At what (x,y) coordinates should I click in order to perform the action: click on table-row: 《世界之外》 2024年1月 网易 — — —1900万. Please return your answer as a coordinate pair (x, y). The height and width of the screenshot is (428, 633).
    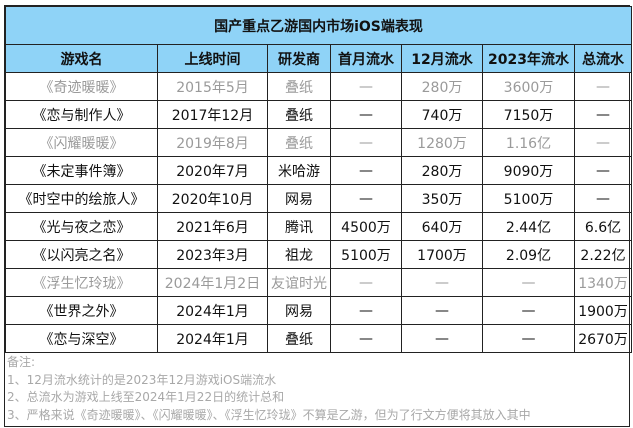
    Looking at the image, I should click on (319, 310).